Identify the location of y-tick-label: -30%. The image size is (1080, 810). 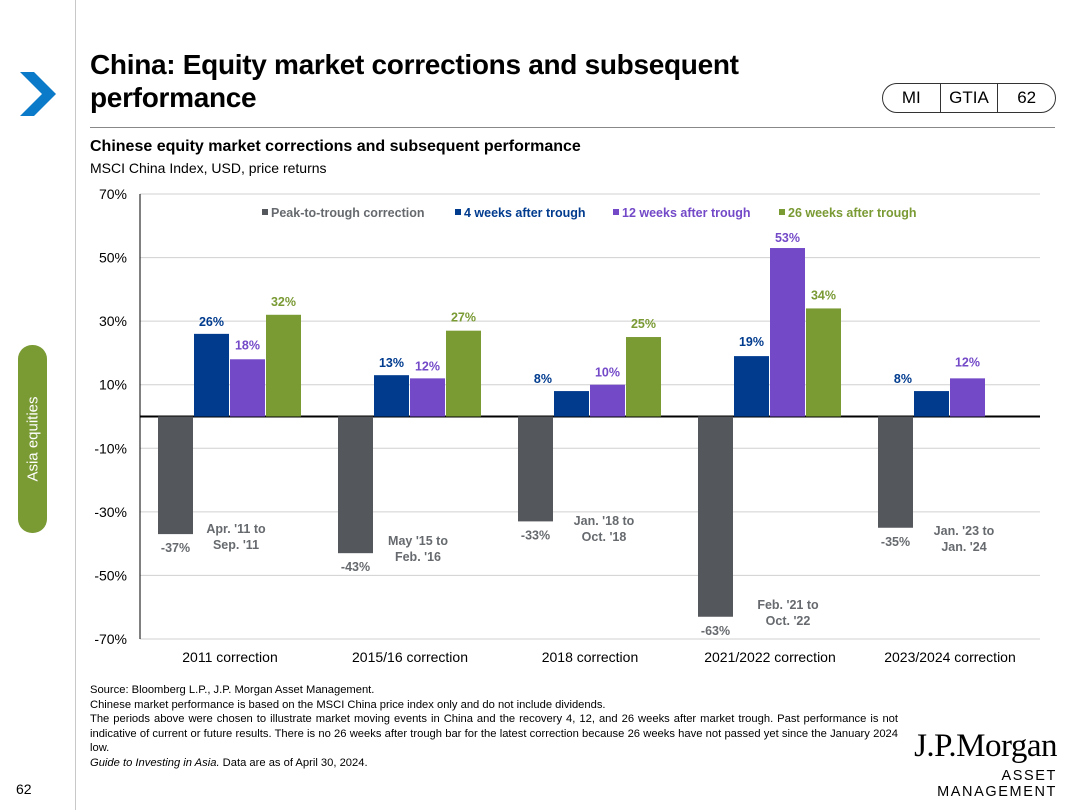
(110, 512).